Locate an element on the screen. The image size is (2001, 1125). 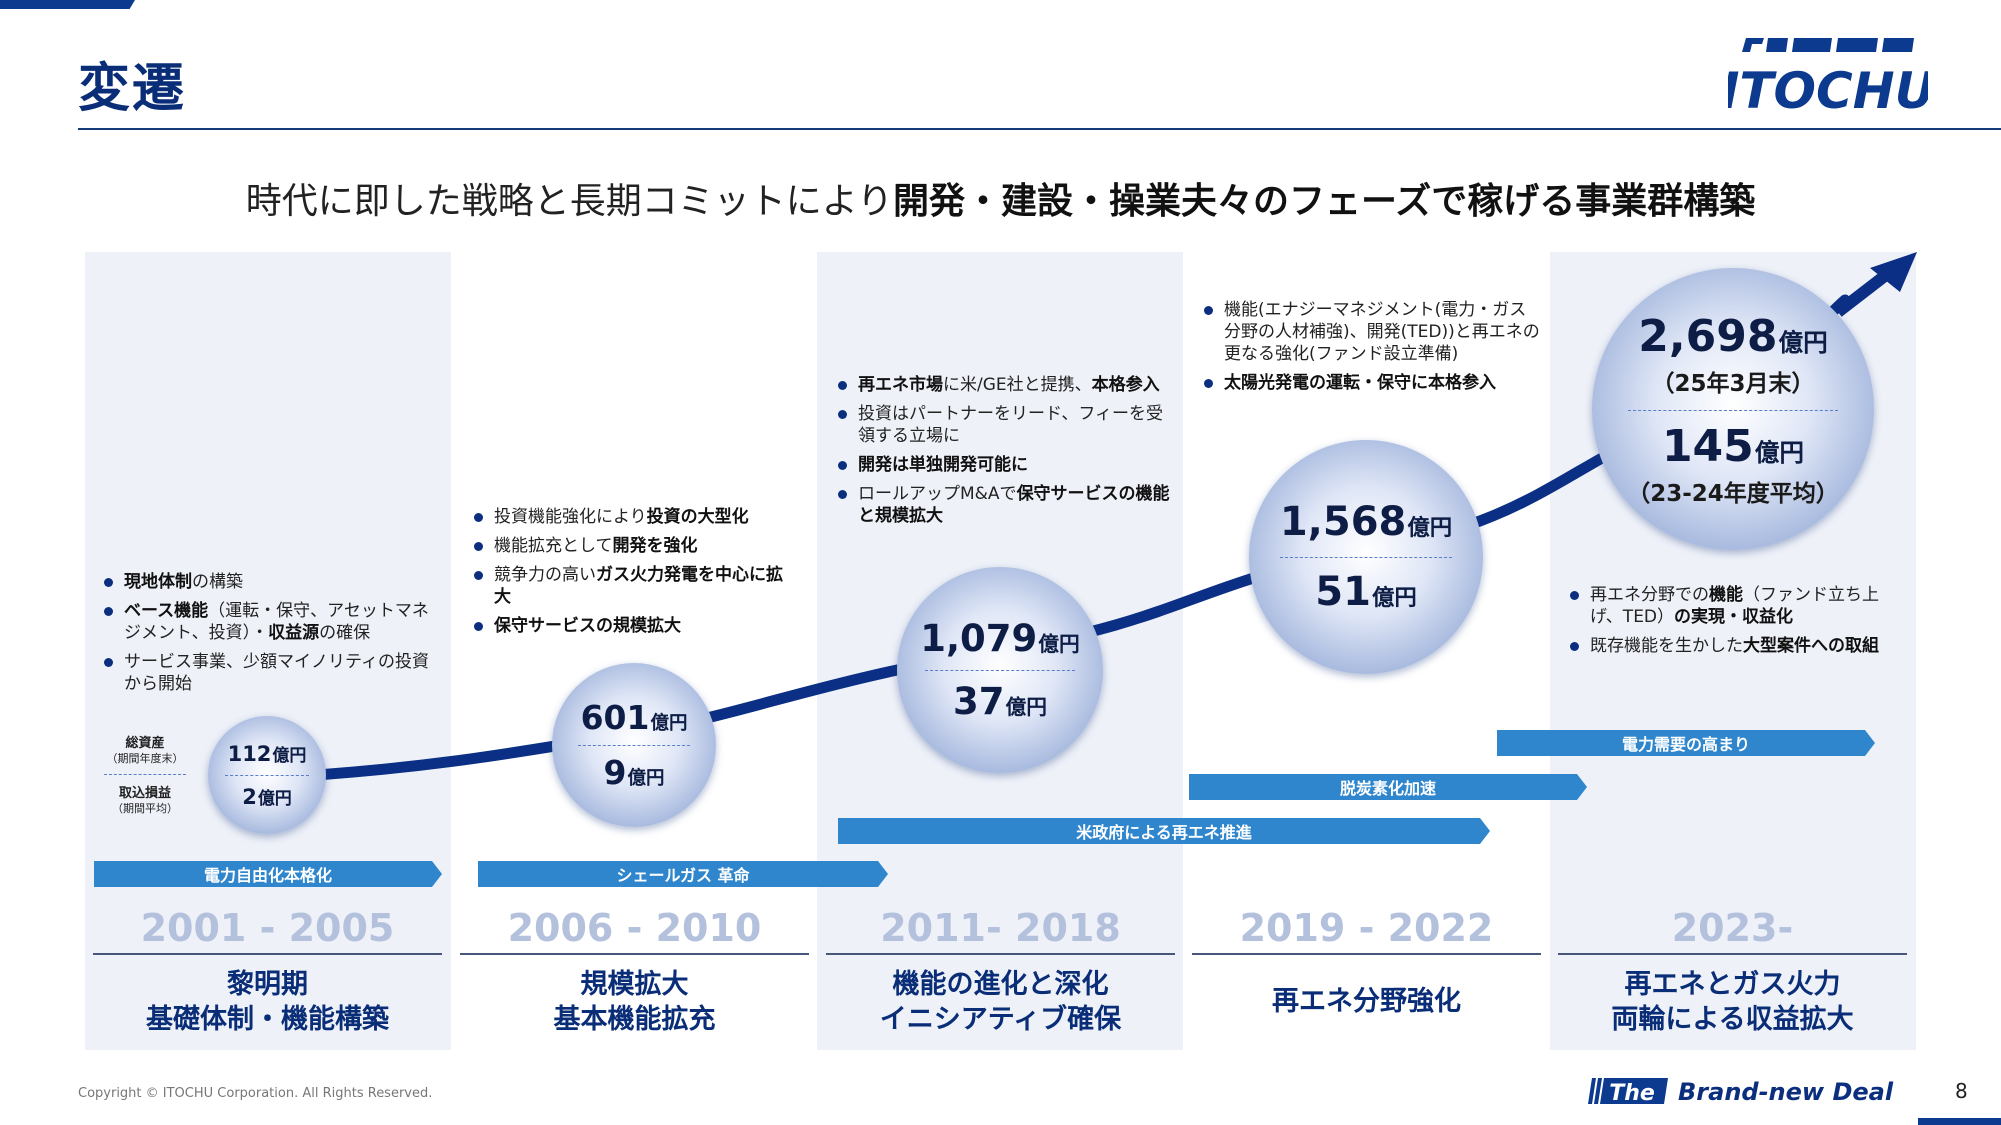
metric-circle-4: 1,568 億円 51 億円 is located at coordinates (1366, 557).